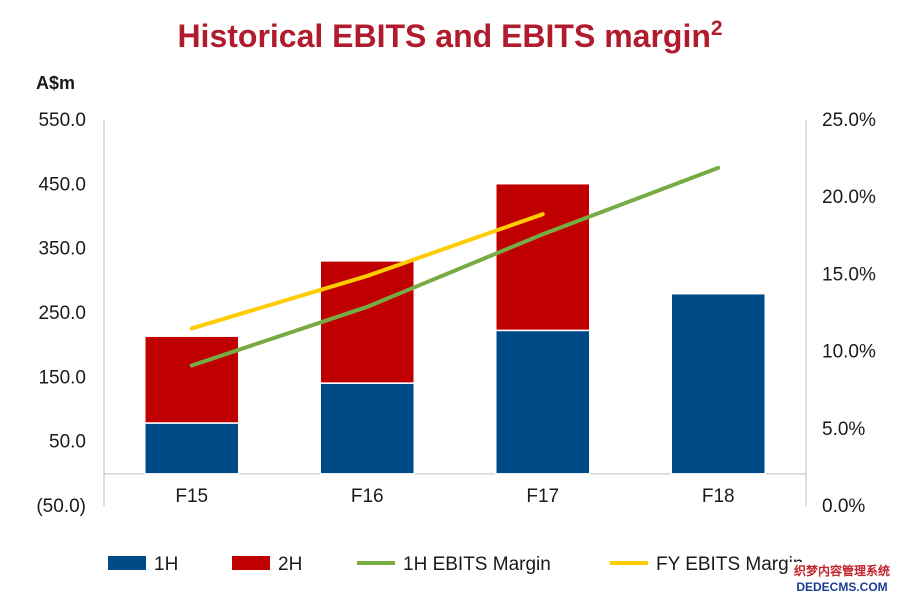  What do you see at coordinates (192, 448) in the screenshot?
I see `bar-1h-f15` at bounding box center [192, 448].